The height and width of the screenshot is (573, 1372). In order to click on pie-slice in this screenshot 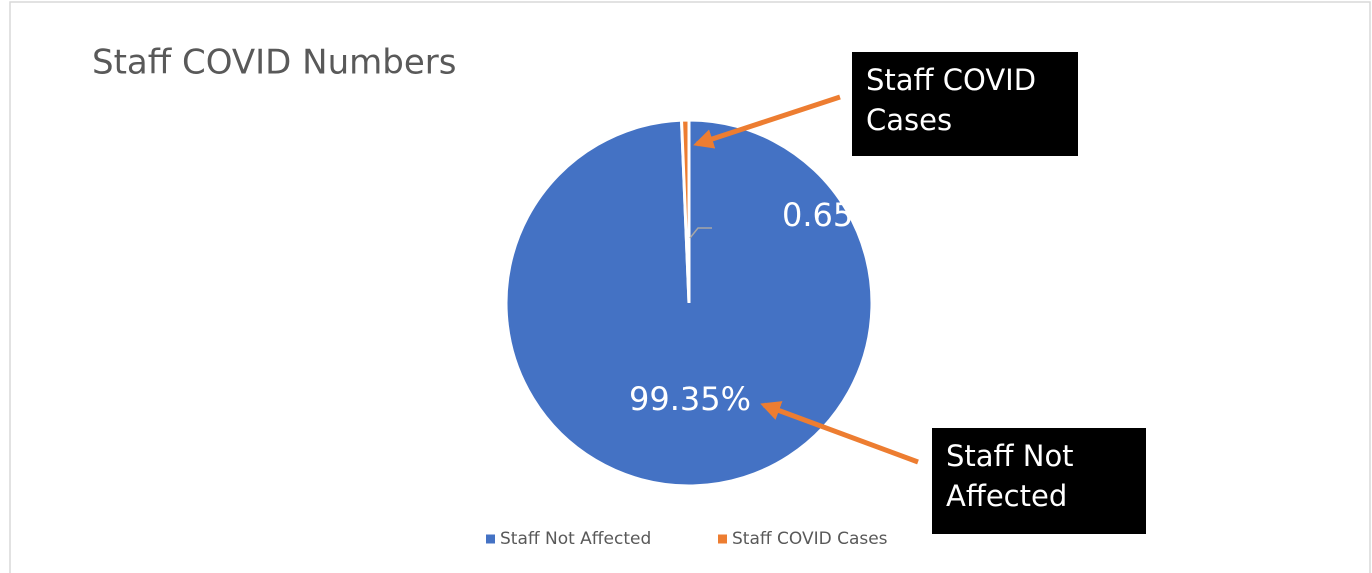, I will do `click(685, 211)`.